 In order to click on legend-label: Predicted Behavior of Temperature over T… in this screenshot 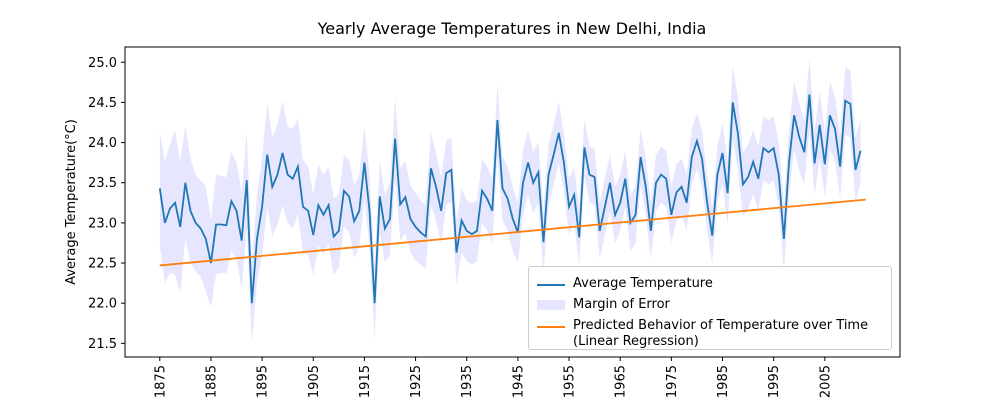, I will do `click(721, 333)`.